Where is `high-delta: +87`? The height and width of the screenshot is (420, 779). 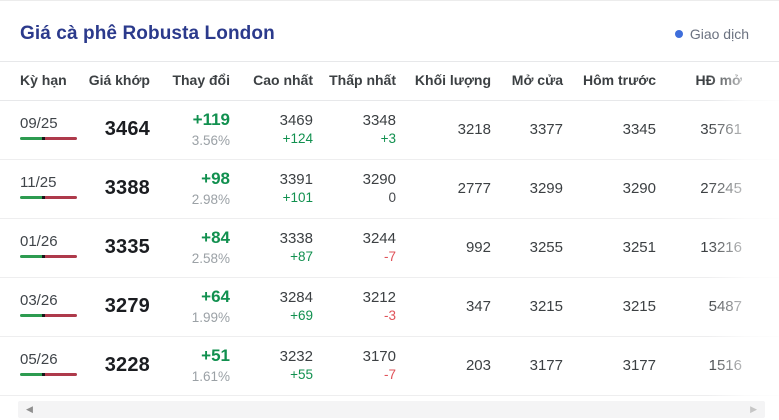 high-delta: +87 is located at coordinates (301, 257).